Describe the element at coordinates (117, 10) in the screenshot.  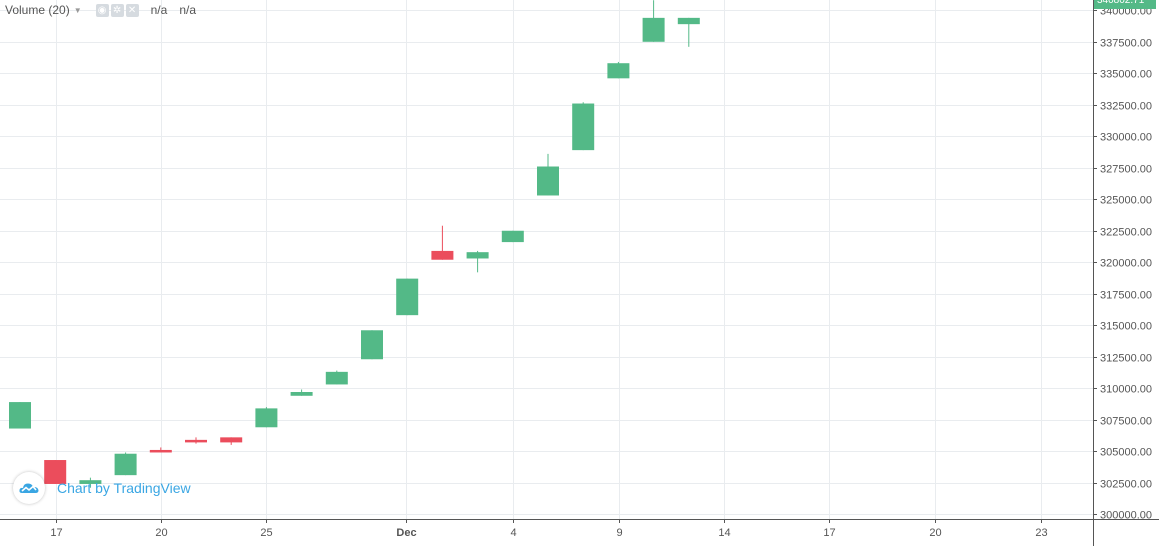
I see `settings-icon: ✲` at that location.